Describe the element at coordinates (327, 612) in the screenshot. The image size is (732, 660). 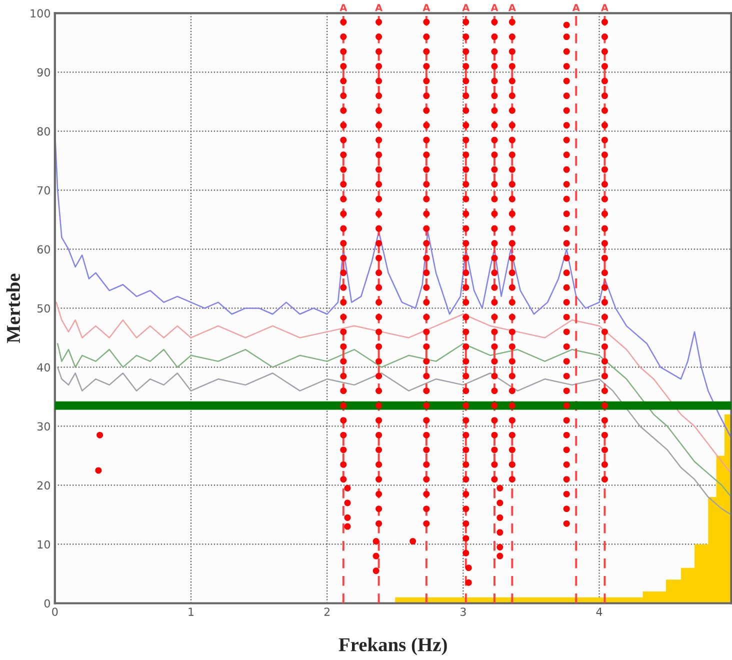
I see `x-tick-label: 2` at that location.